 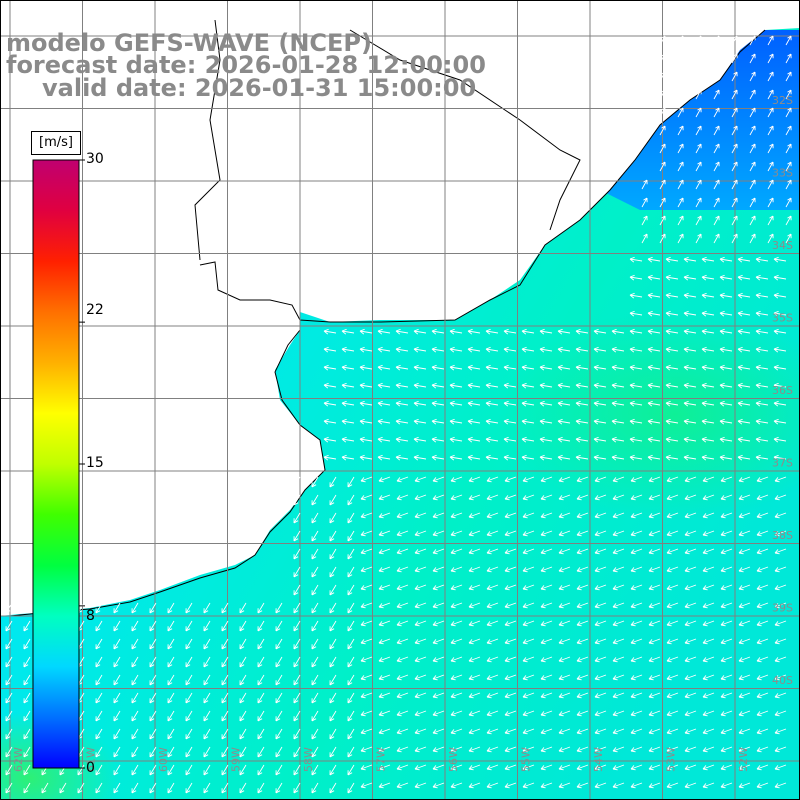 What do you see at coordinates (58, 464) in the screenshot?
I see `colorbar` at bounding box center [58, 464].